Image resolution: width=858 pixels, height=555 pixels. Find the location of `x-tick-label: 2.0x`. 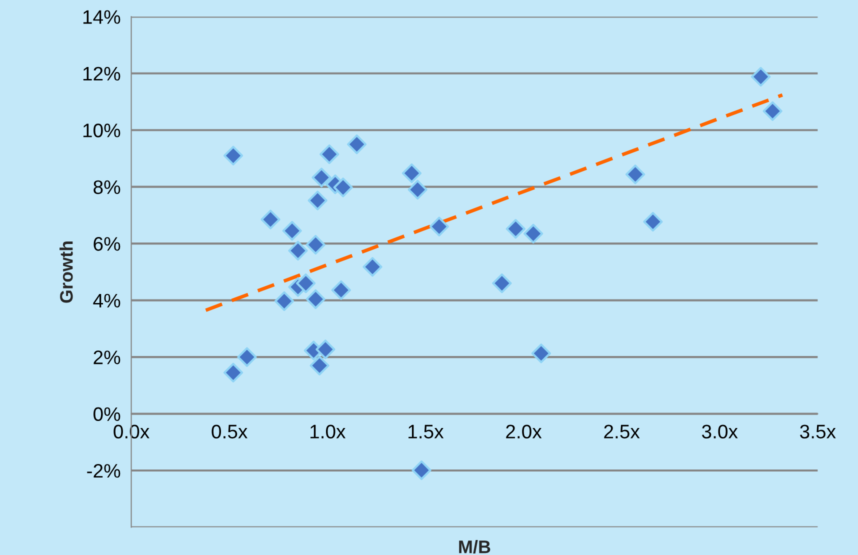

x-tick-label: 2.0x is located at coordinates (524, 431).